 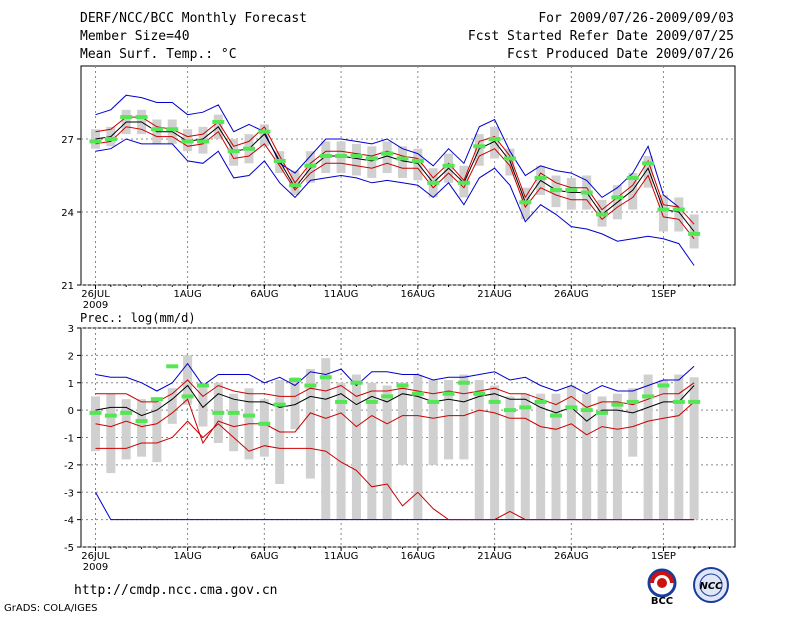 I want to click on x-tick-label: 11AUG, so click(x=341, y=556).